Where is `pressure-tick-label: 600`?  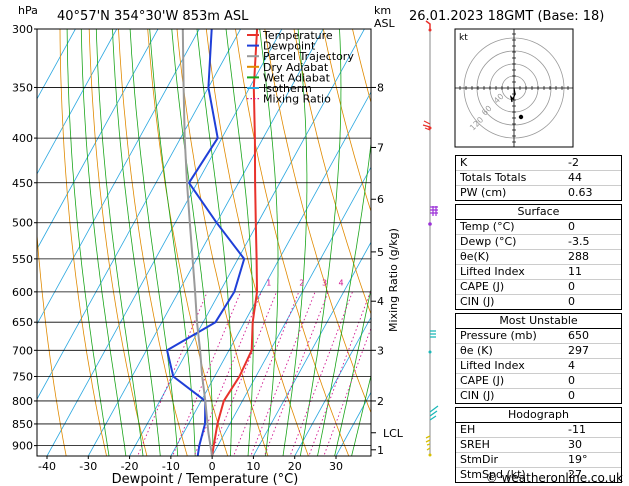
pressure-tick-label: 600 is located at coordinates (22, 292).